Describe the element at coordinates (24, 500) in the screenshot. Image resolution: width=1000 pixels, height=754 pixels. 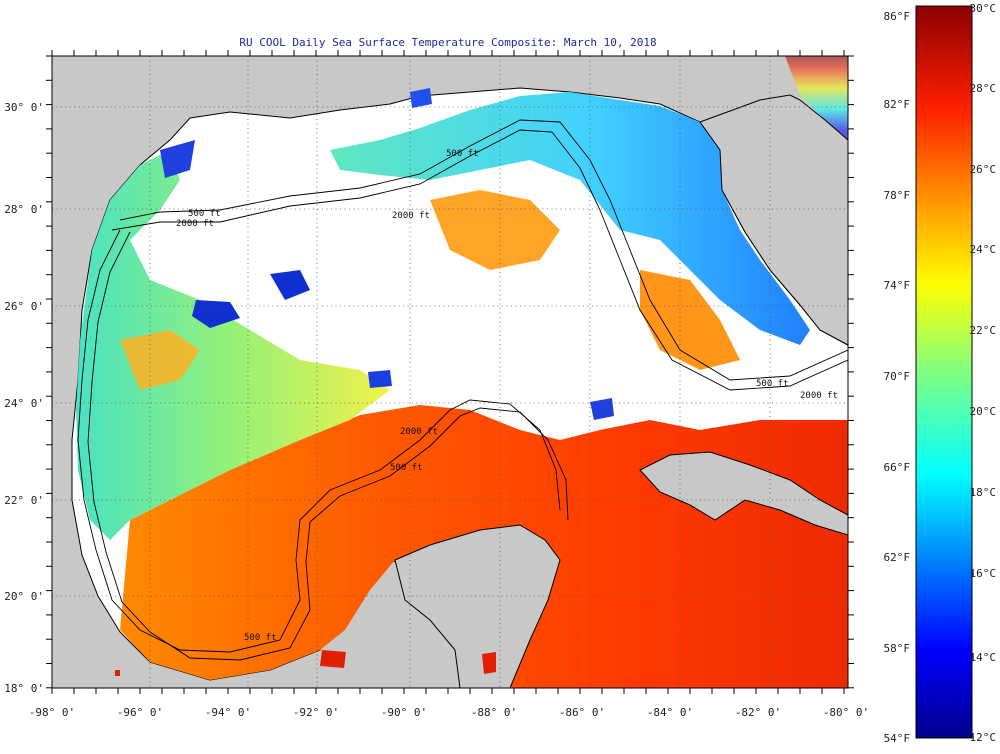
I see `lat-label: 22° 0'` at that location.